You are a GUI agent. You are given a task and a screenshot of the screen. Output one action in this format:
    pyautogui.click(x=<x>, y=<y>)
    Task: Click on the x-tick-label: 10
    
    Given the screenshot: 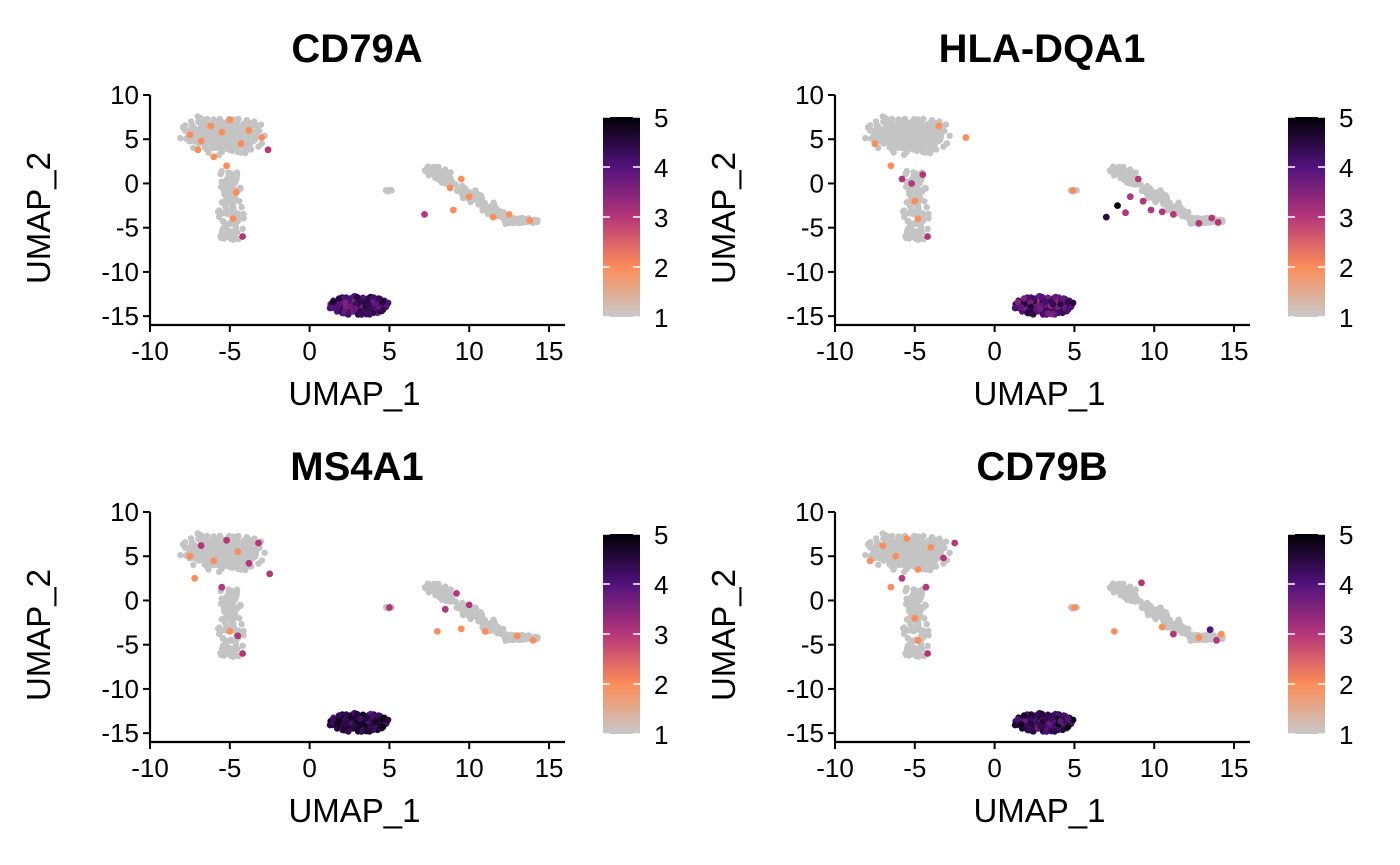 What is the action you would take?
    pyautogui.click(x=1154, y=351)
    